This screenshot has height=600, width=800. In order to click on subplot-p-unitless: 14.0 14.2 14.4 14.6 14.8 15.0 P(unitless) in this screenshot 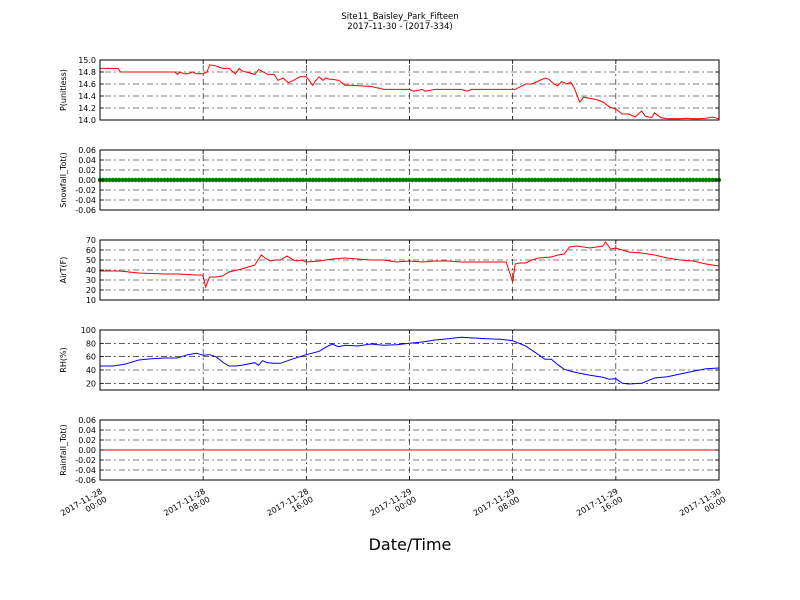, I will do `click(389, 90)`.